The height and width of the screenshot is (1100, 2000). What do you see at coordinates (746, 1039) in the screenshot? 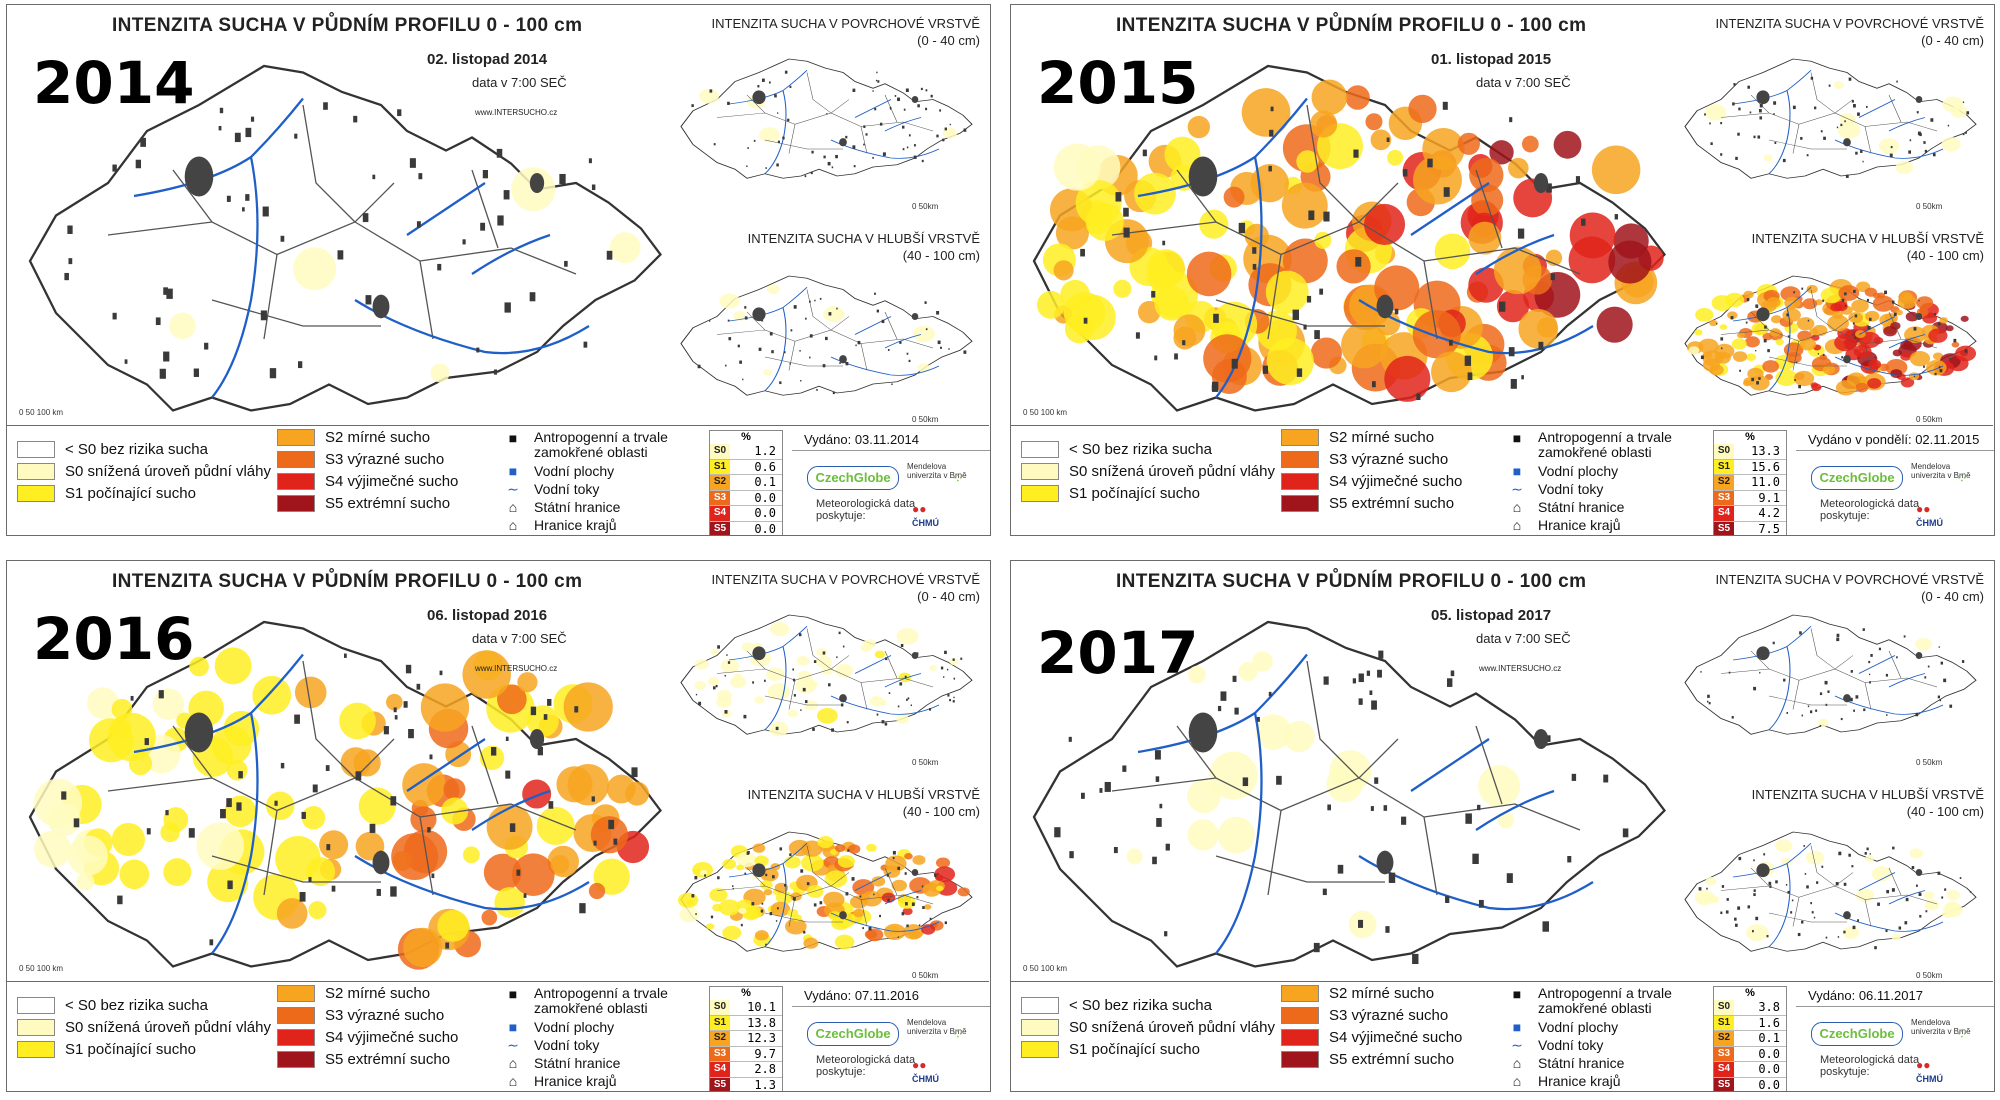
I see `pct-row: S2 12.3` at bounding box center [746, 1039].